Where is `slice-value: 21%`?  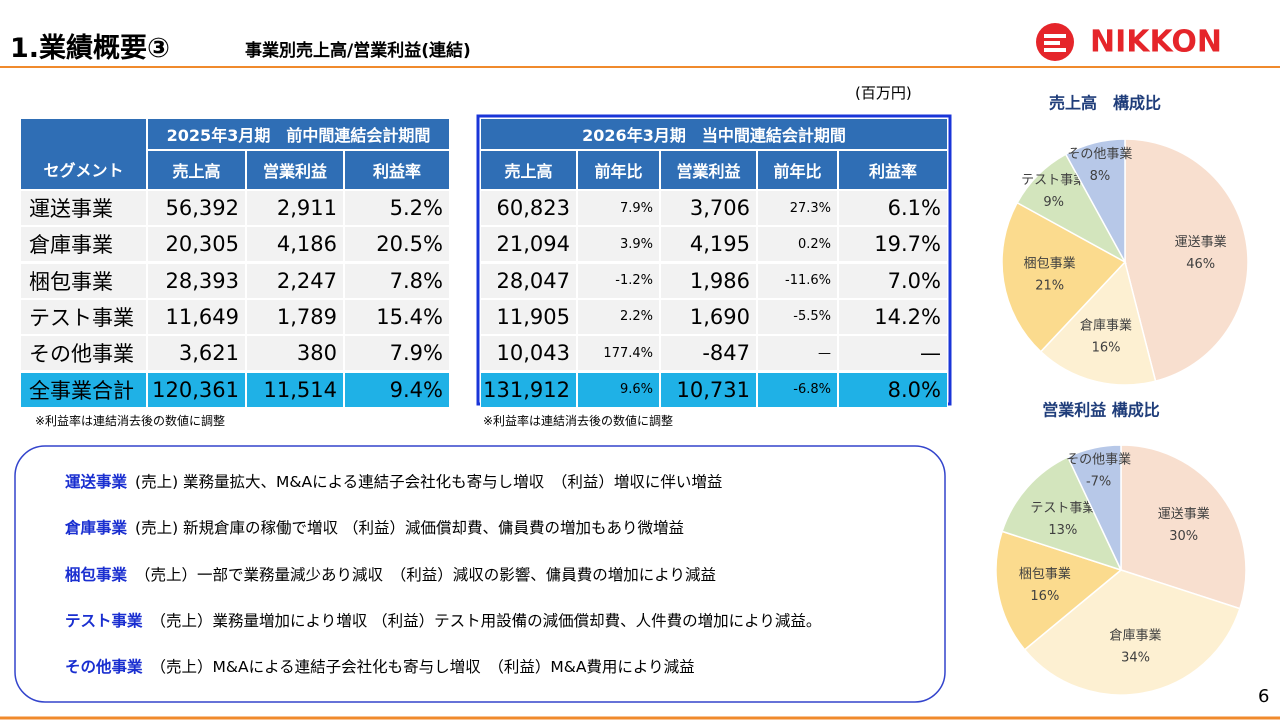
slice-value: 21% is located at coordinates (1049, 285).